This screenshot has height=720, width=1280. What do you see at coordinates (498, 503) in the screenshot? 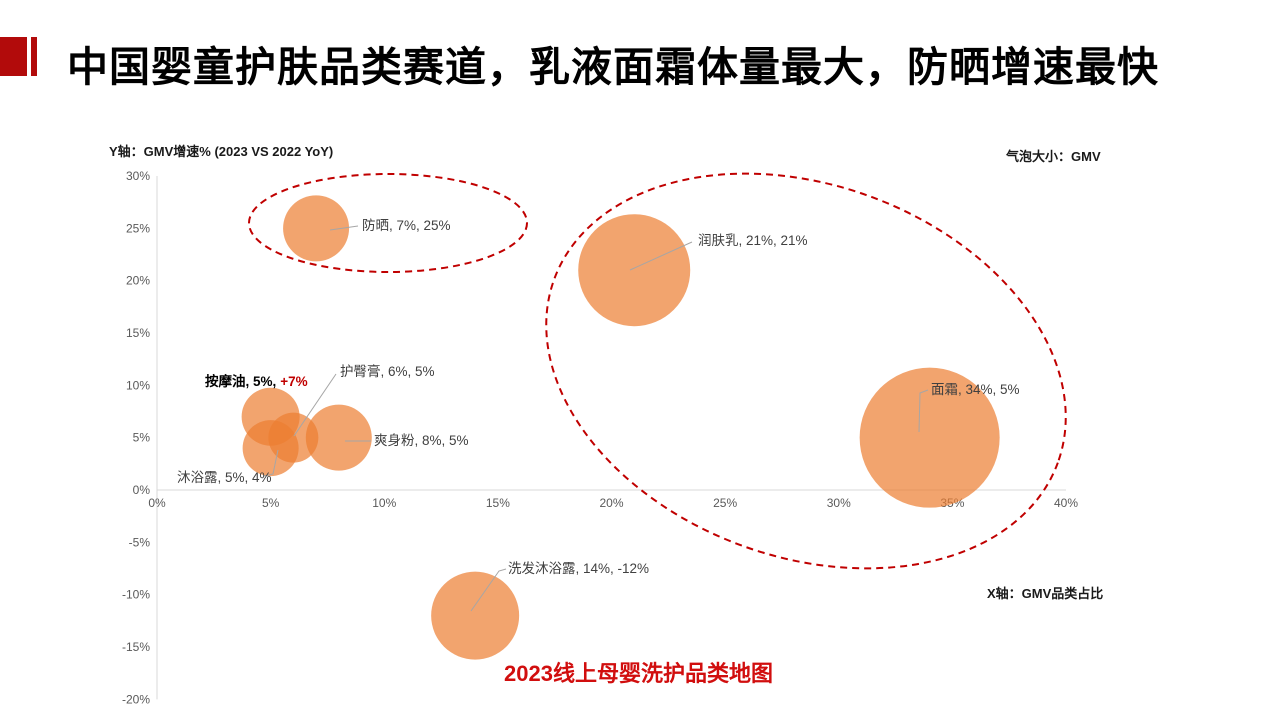
I see `x-tick-label: 15%` at bounding box center [498, 503].